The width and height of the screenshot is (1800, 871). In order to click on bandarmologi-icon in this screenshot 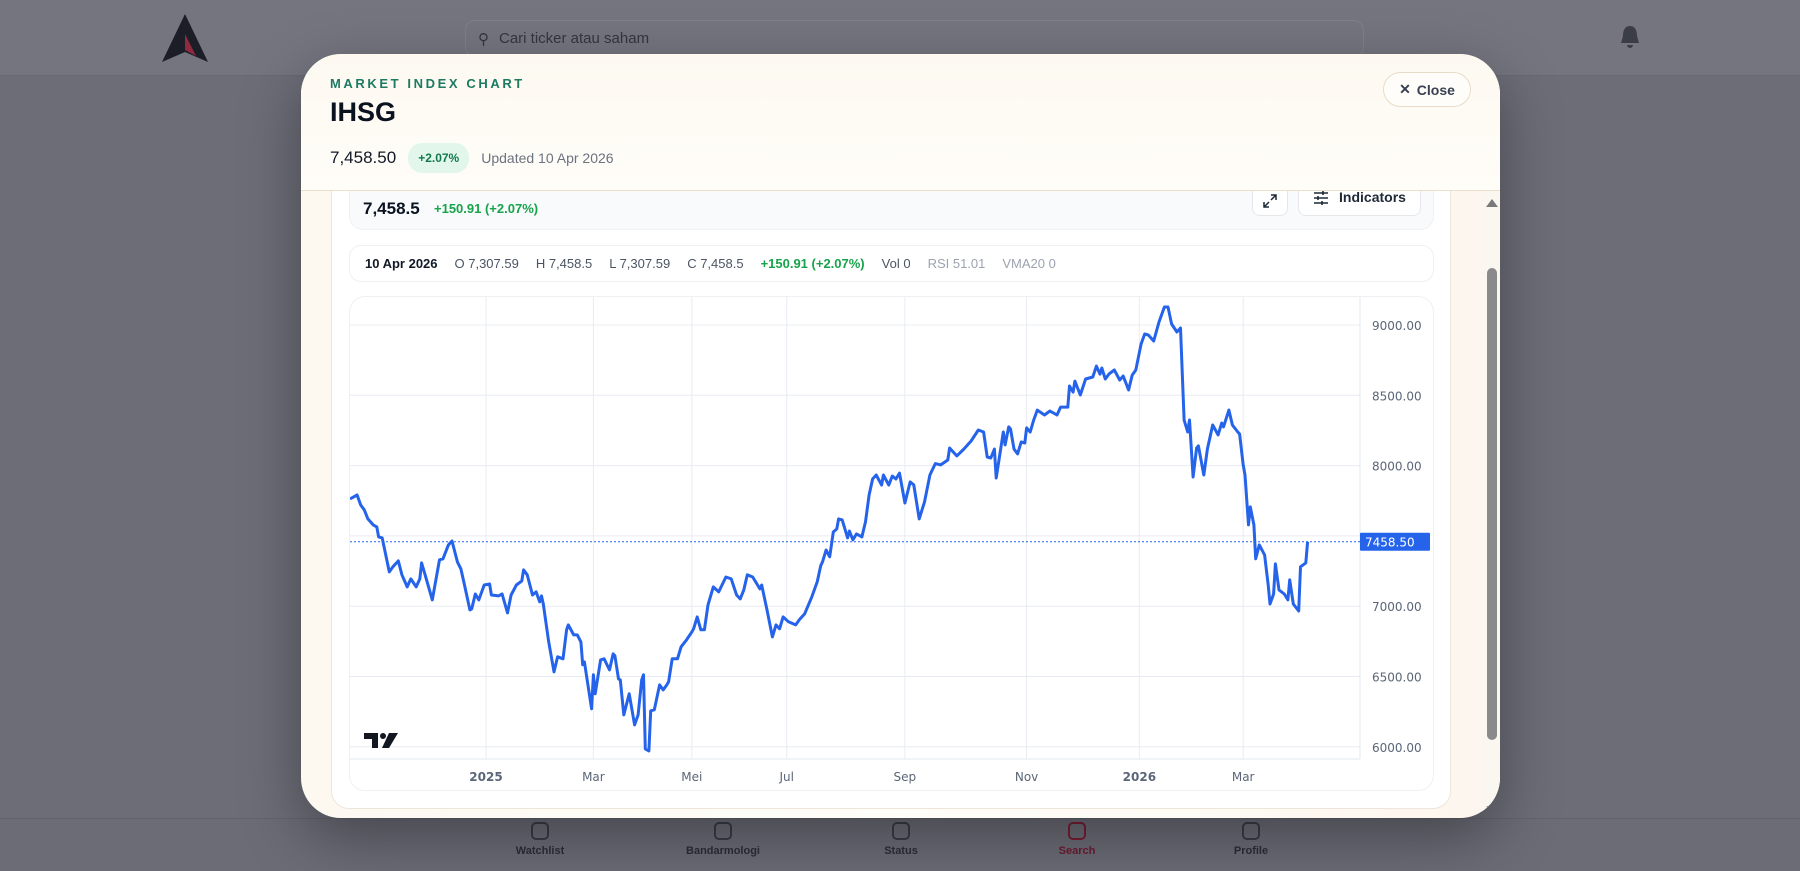, I will do `click(723, 831)`.